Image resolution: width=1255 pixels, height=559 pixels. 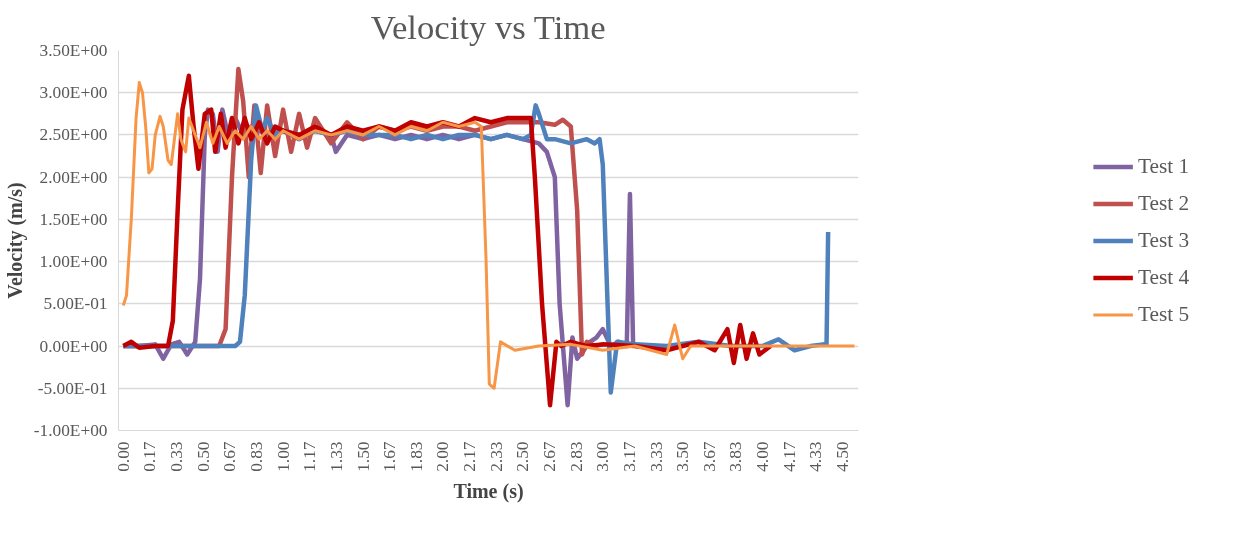 What do you see at coordinates (763, 456) in the screenshot?
I see `x-tick-label: 4.00` at bounding box center [763, 456].